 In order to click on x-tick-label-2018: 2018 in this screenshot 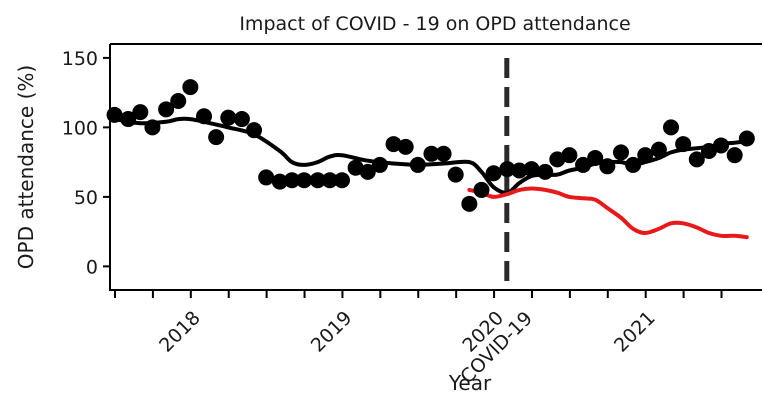, I will do `click(180, 332)`.